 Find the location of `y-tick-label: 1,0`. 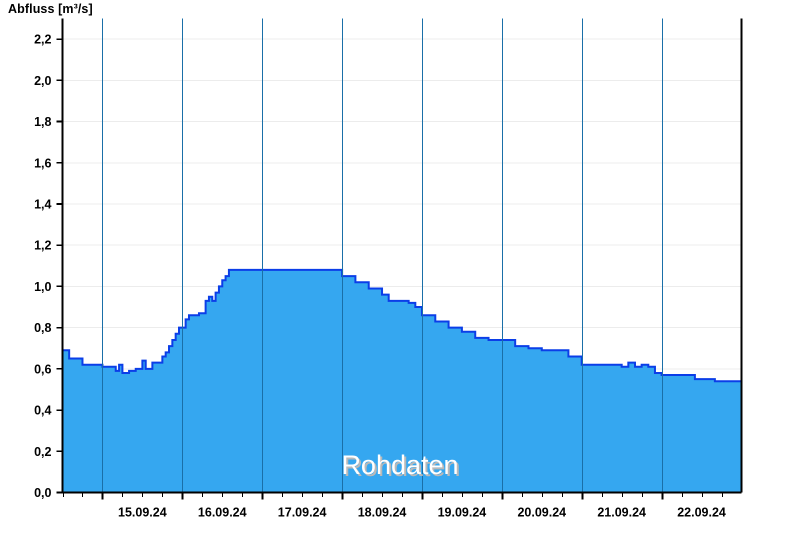

y-tick-label: 1,0 is located at coordinates (42, 287).